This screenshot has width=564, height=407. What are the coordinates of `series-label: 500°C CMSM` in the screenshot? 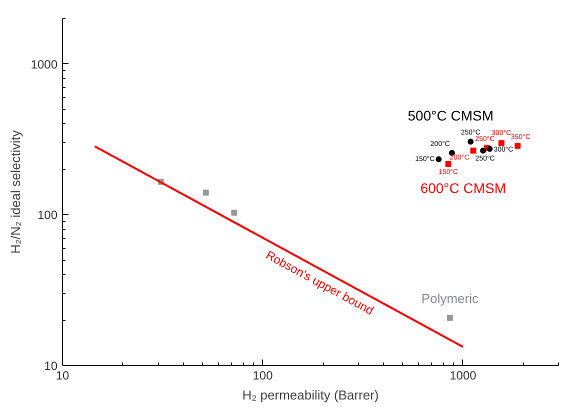 It's located at (451, 116).